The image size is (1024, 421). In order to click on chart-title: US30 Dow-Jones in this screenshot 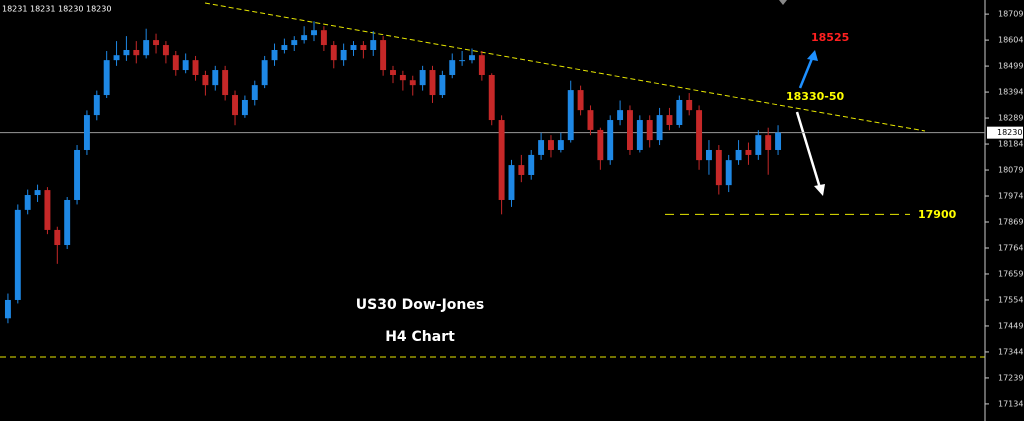, I will do `click(420, 305)`.